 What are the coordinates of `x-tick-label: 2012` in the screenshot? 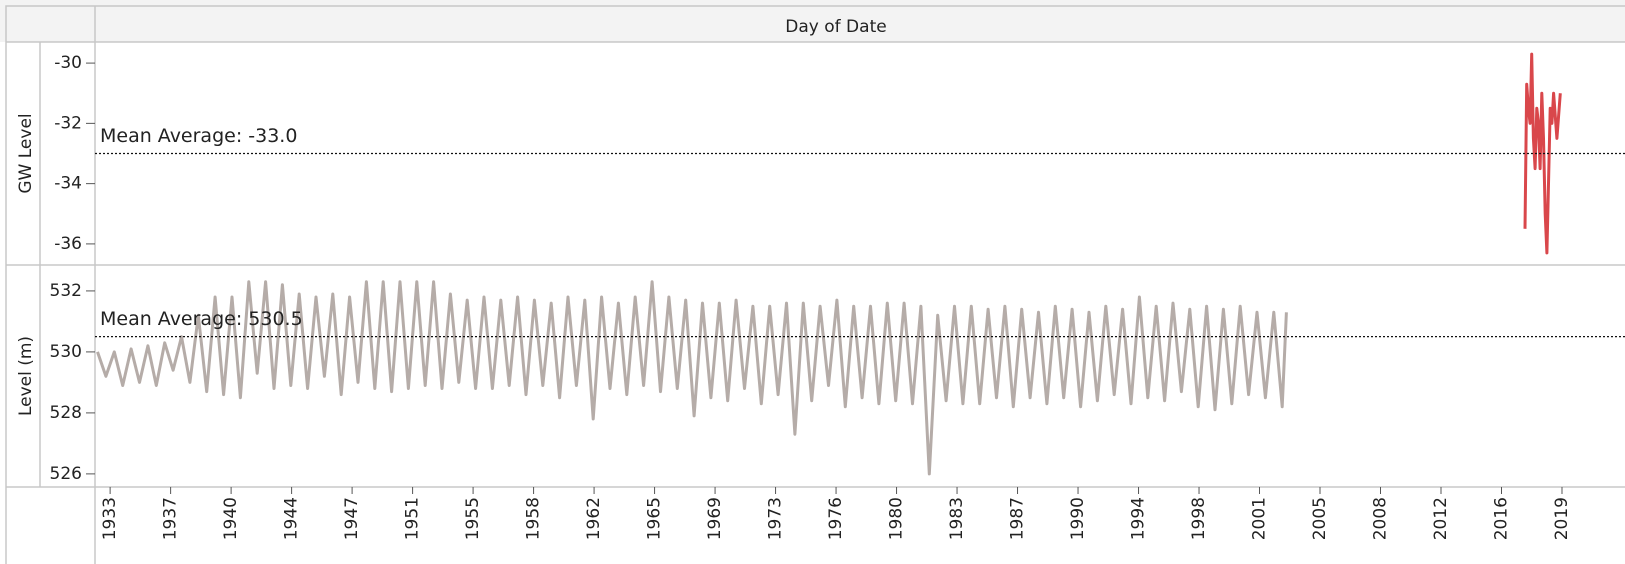 It's located at (1441, 518).